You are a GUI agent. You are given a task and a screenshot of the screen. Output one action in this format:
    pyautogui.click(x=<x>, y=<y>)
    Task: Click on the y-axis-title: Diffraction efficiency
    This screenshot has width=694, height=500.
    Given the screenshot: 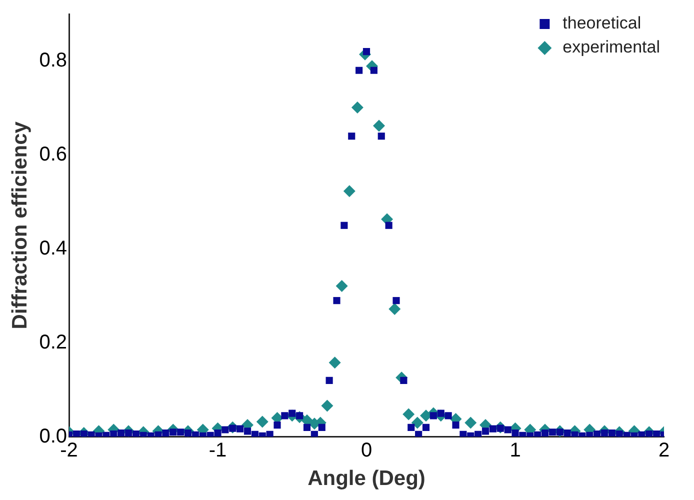 What is the action you would take?
    pyautogui.click(x=20, y=225)
    